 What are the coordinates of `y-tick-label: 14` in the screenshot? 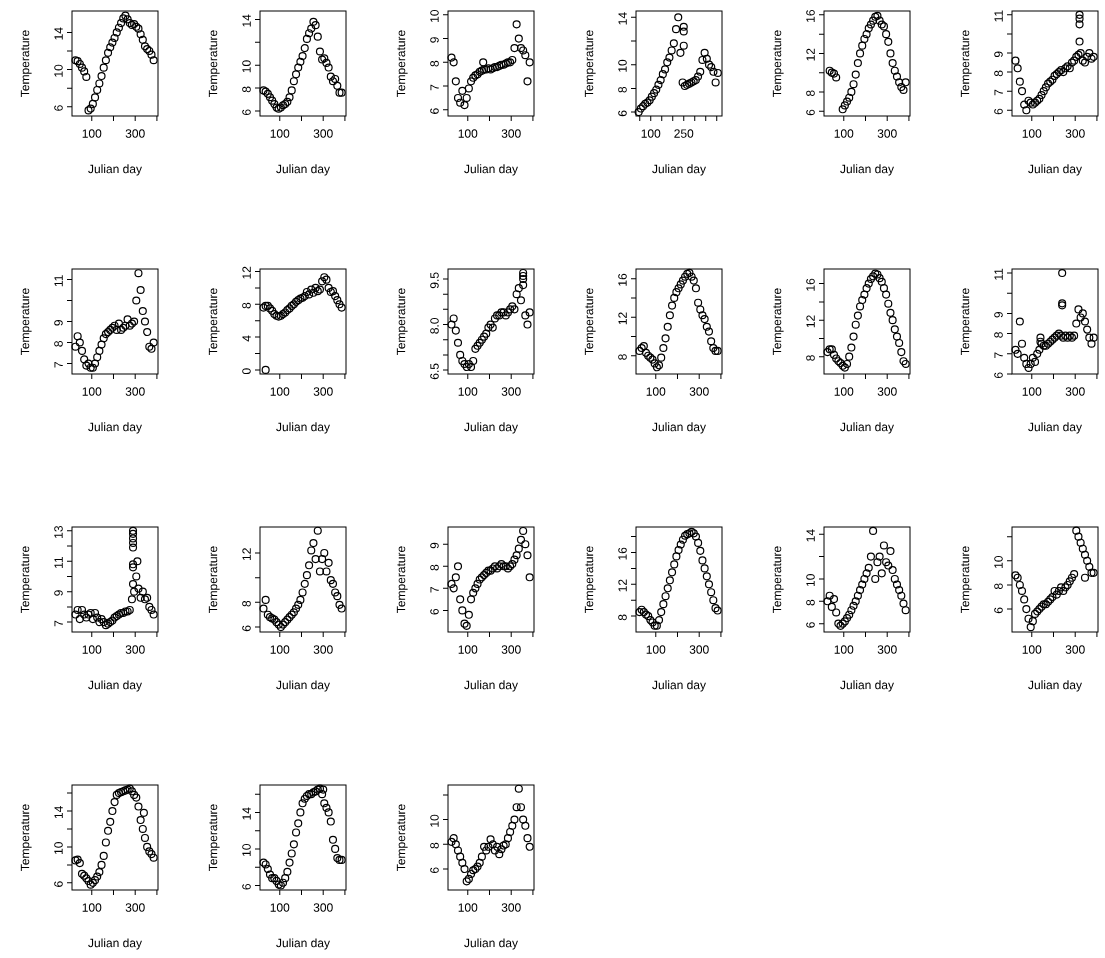 It's located at (58, 33).